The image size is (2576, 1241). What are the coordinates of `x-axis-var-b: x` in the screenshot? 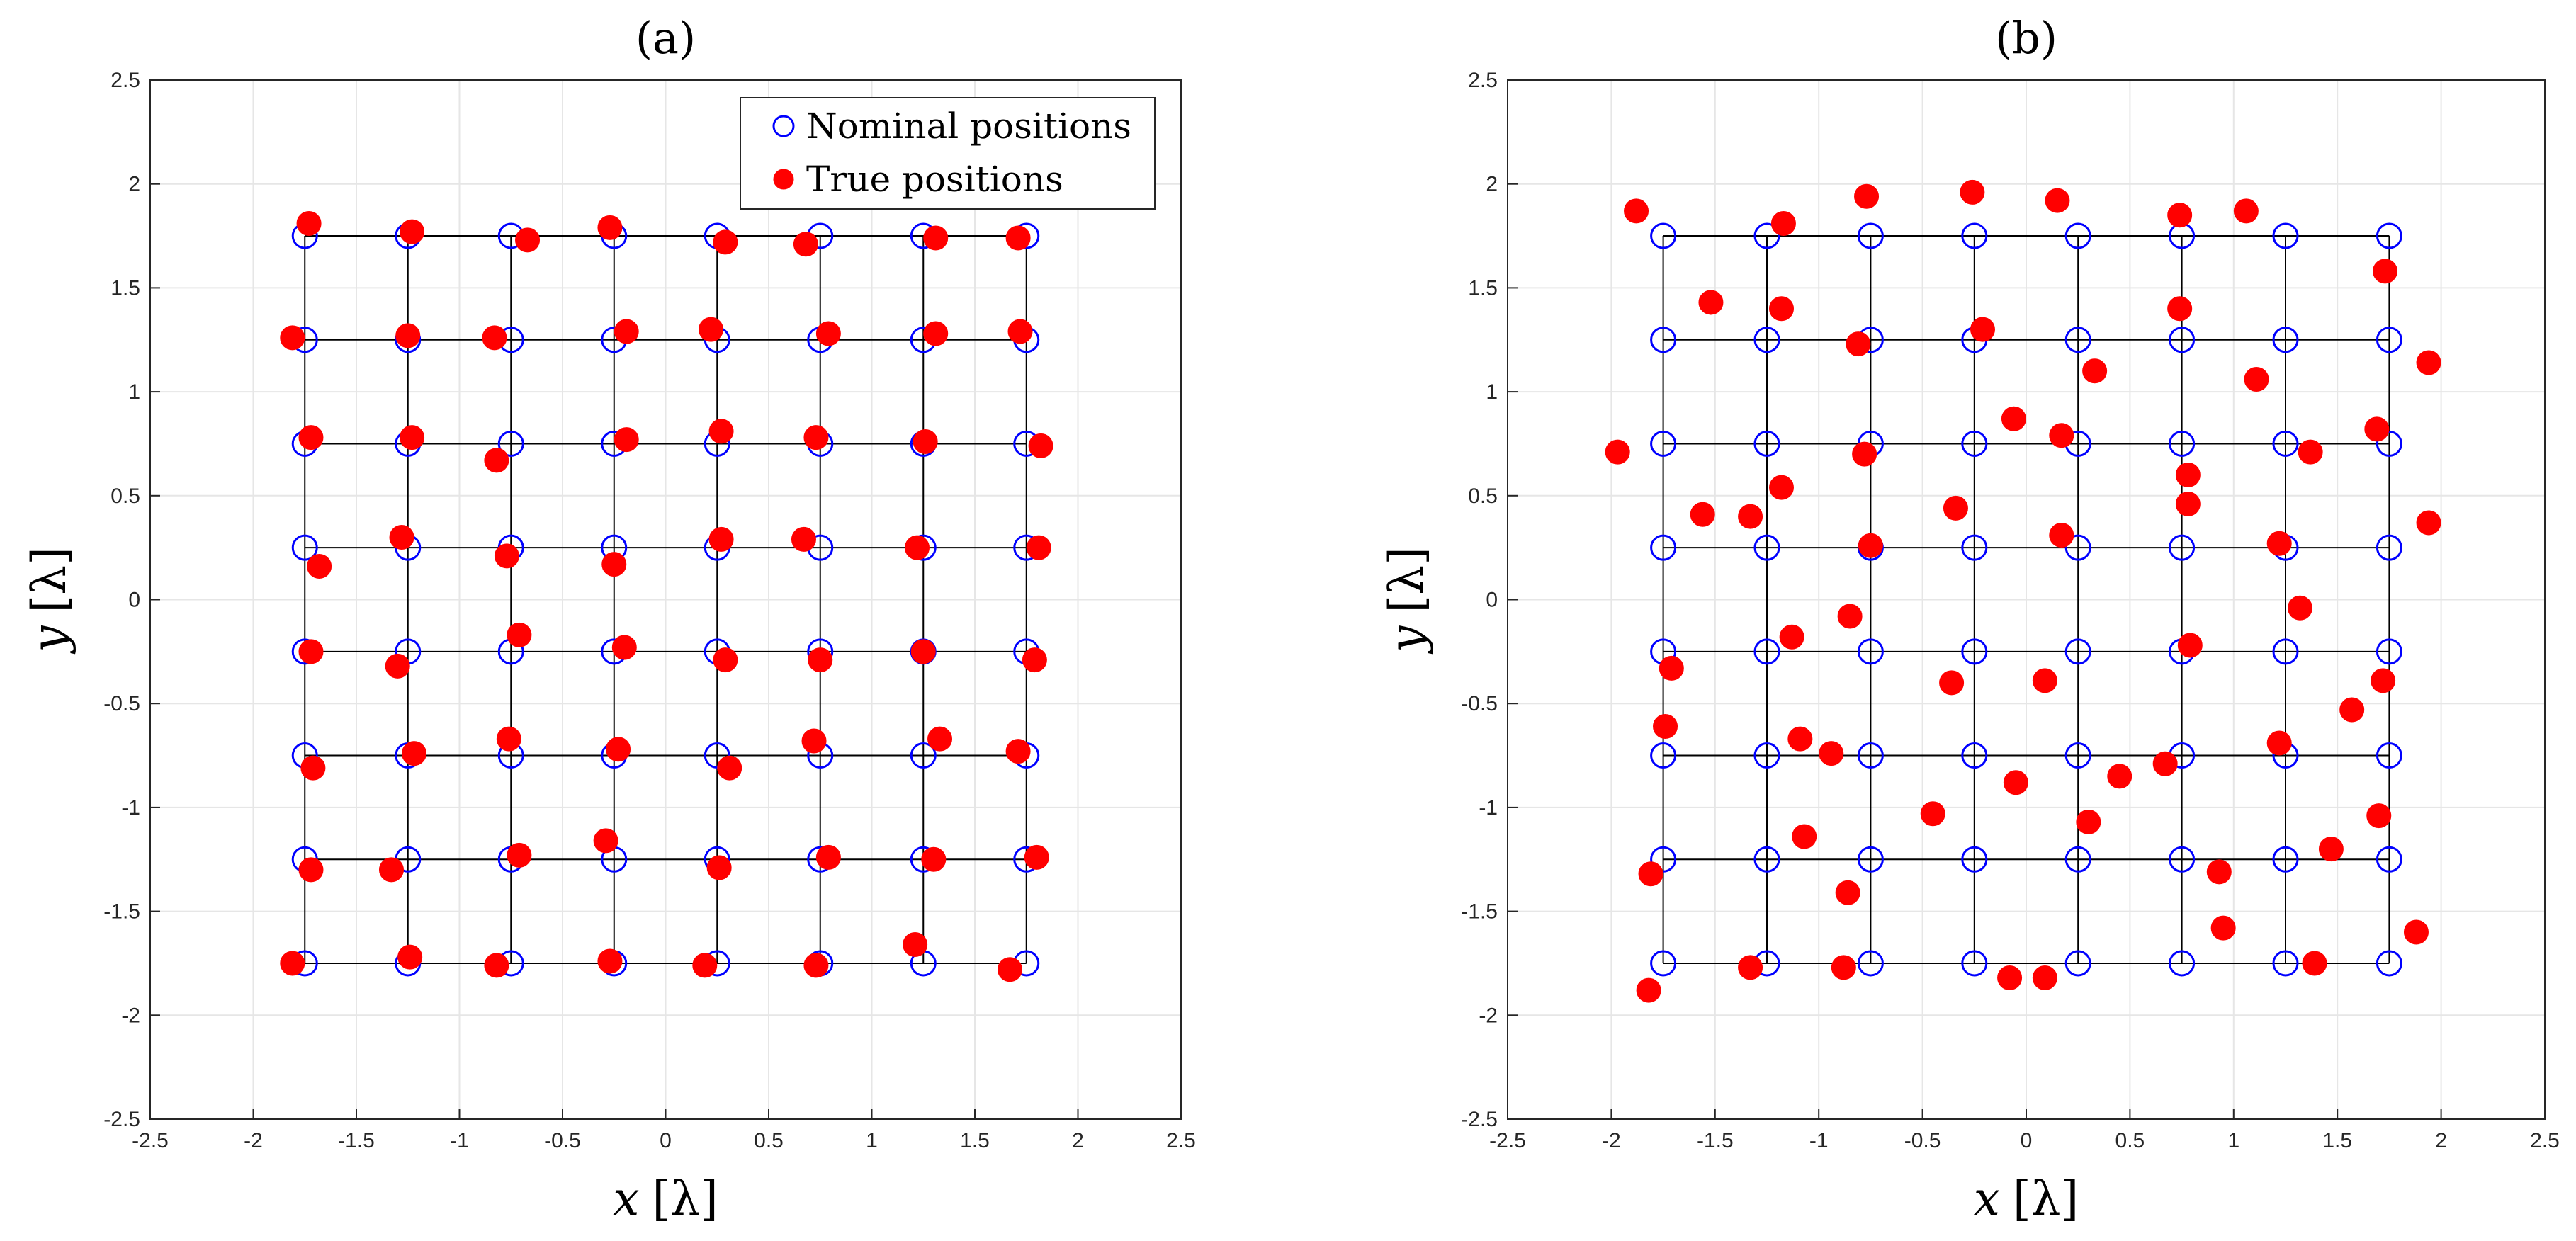 It's located at (1987, 1199).